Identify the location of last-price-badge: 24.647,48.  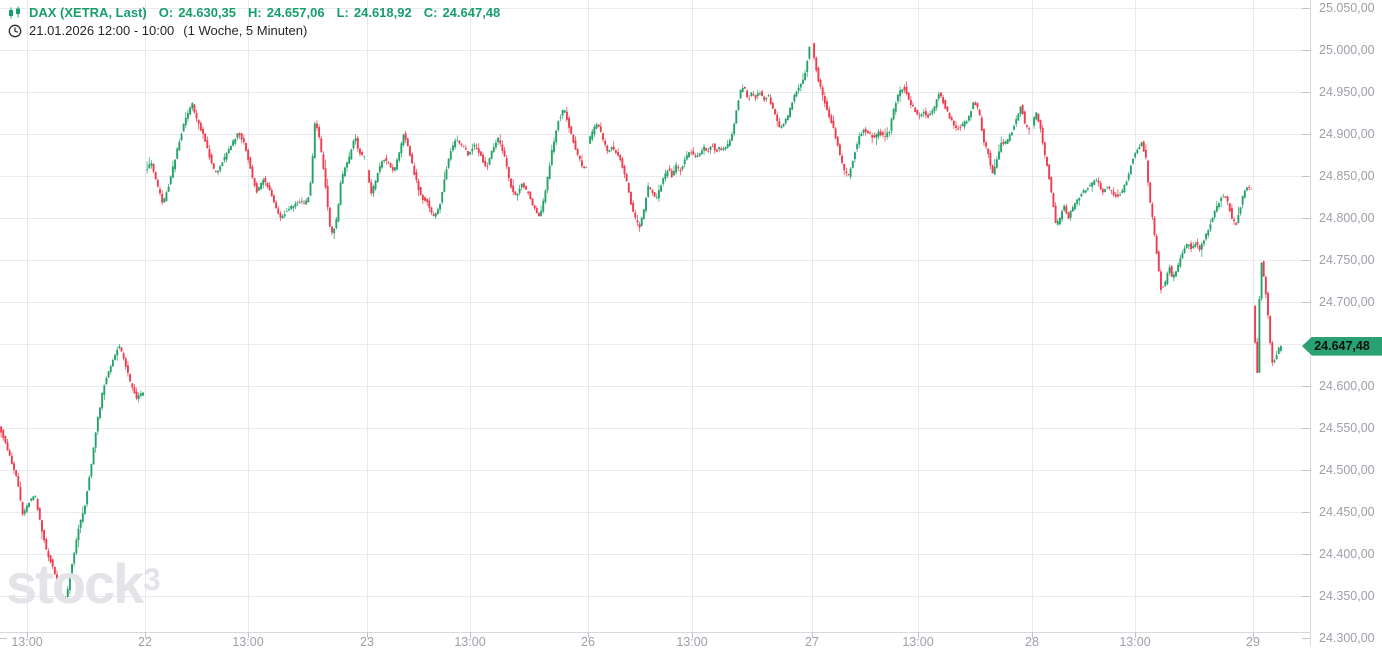
(1342, 346).